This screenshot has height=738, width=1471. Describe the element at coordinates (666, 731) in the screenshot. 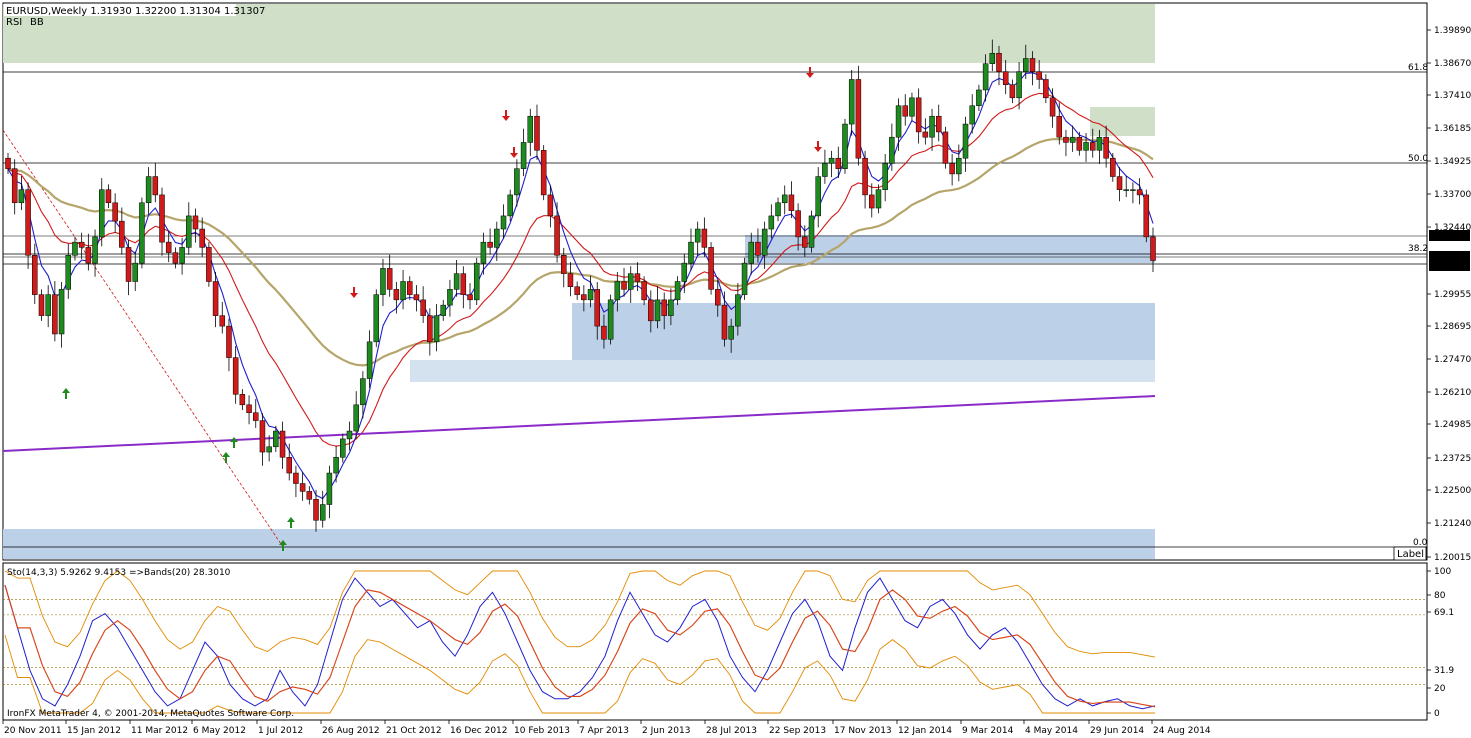

I see `x-tick-label: 2 Jun 2013` at that location.